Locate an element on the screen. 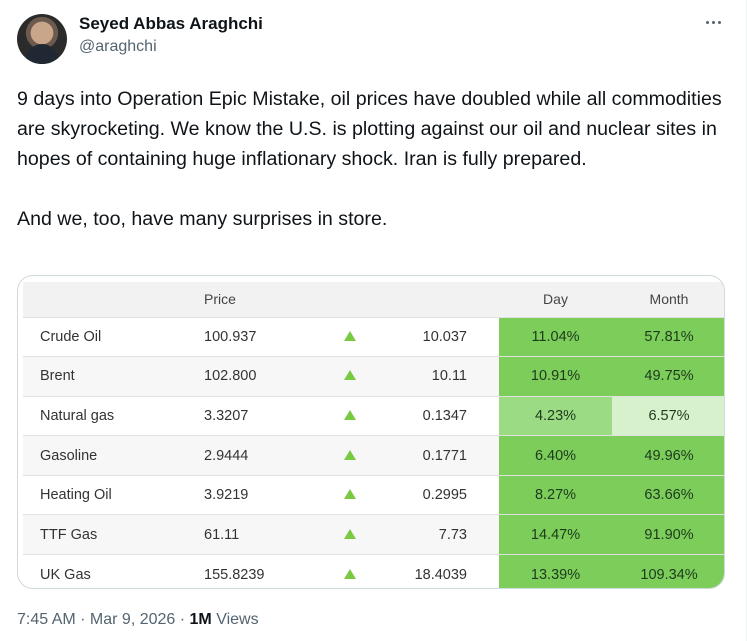 The height and width of the screenshot is (641, 747). commodity-name: Gasoline is located at coordinates (69, 455).